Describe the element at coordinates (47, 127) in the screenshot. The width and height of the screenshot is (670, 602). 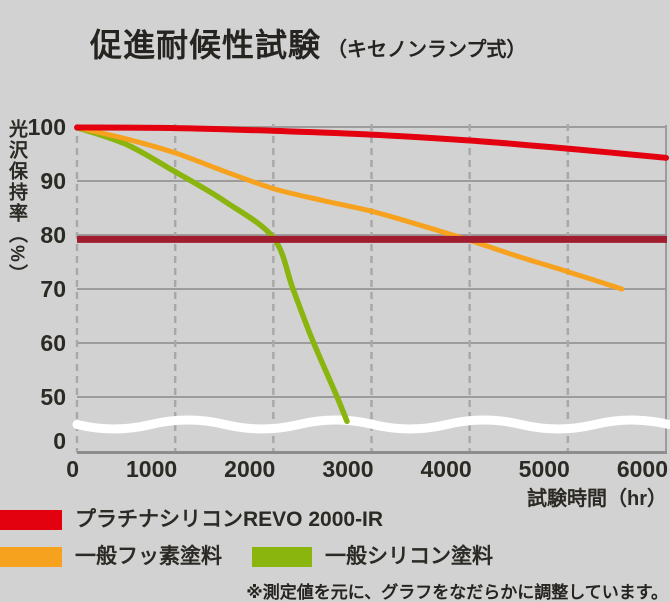
I see `y-tick-label: 100` at that location.